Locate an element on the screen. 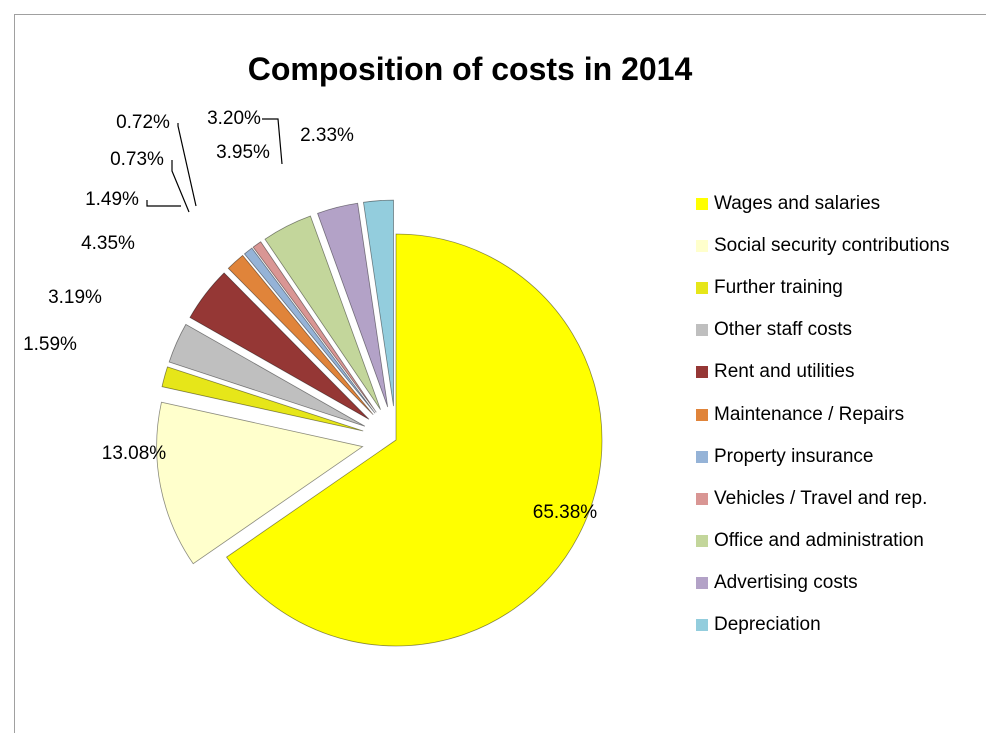 The width and height of the screenshot is (986, 733). data-label-7: 0.73% is located at coordinates (137, 159).